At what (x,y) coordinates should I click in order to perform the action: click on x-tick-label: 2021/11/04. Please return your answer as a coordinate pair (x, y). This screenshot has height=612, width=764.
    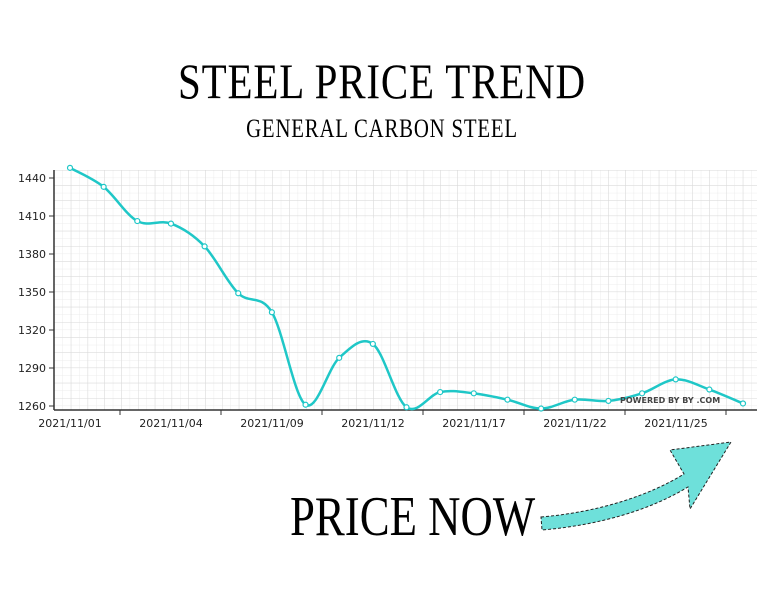
    Looking at the image, I should click on (170, 423).